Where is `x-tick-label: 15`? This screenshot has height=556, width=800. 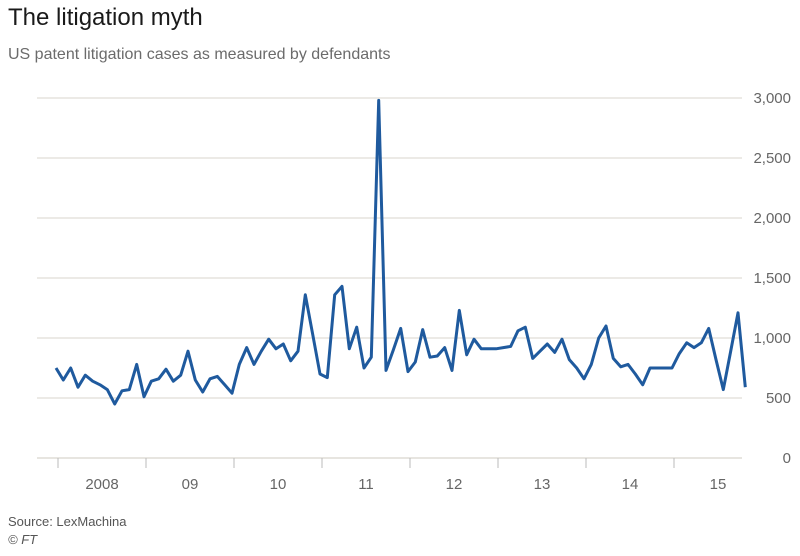
x-tick-label: 15 is located at coordinates (718, 484).